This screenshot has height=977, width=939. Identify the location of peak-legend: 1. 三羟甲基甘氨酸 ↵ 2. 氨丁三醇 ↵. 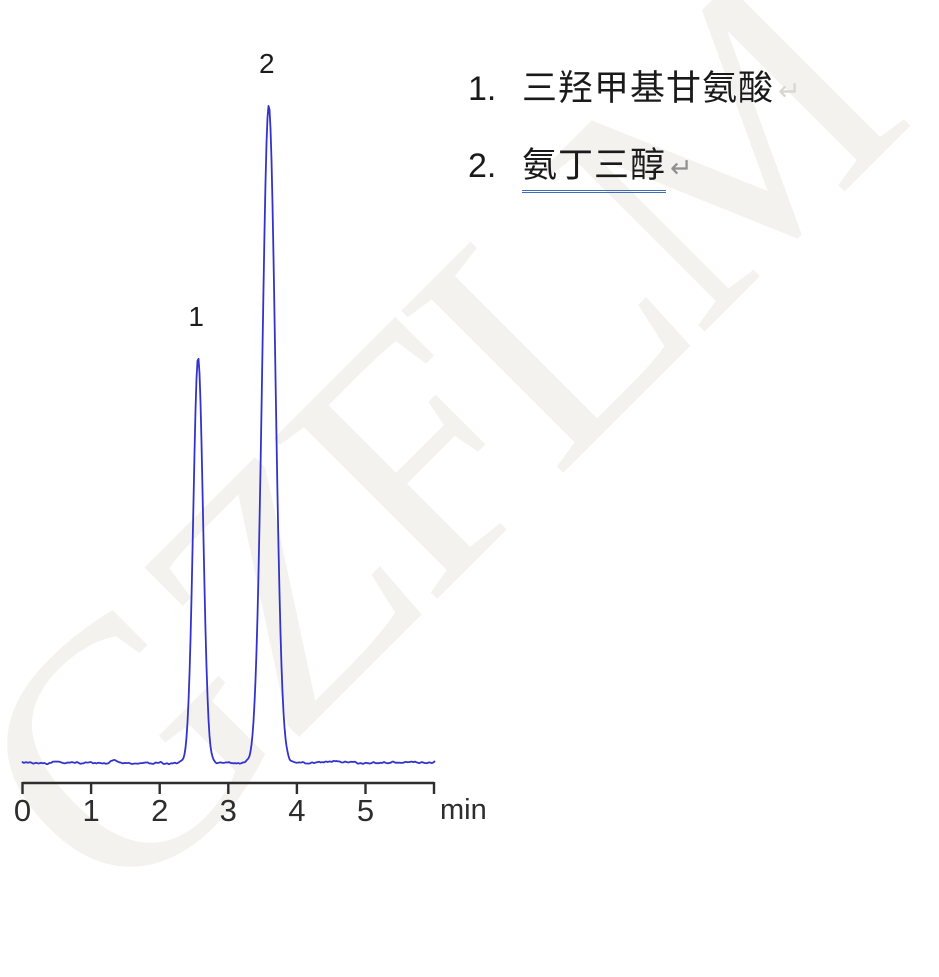
(634, 139).